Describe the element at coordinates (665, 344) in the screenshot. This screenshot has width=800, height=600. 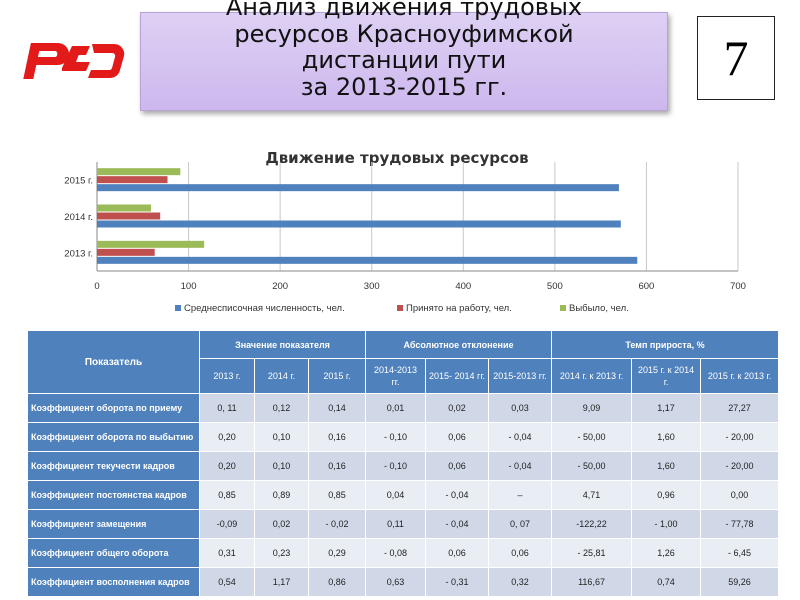
I see `group-header: Темп прироста, %` at that location.